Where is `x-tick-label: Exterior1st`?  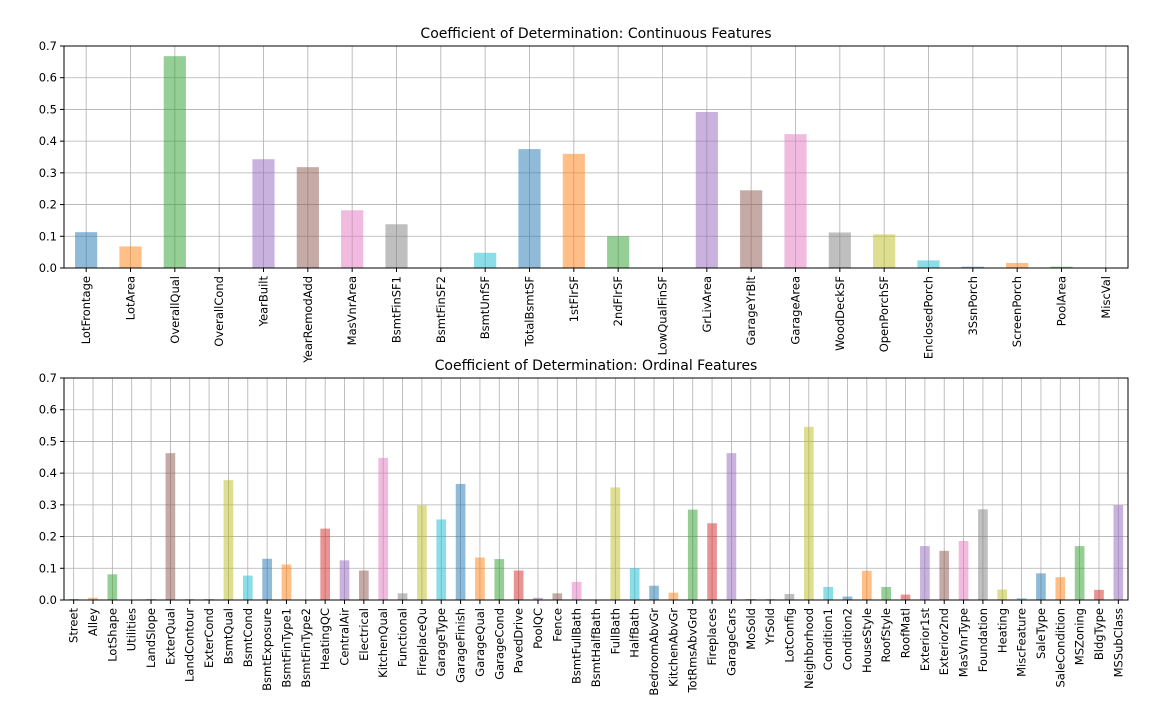 x-tick-label: Exterior1st is located at coordinates (925, 640).